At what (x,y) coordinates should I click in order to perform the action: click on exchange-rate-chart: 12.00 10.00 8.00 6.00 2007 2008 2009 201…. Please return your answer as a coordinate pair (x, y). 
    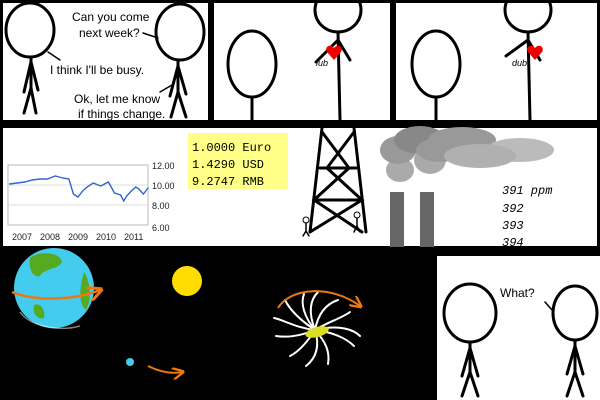
    Looking at the image, I should click on (91, 201).